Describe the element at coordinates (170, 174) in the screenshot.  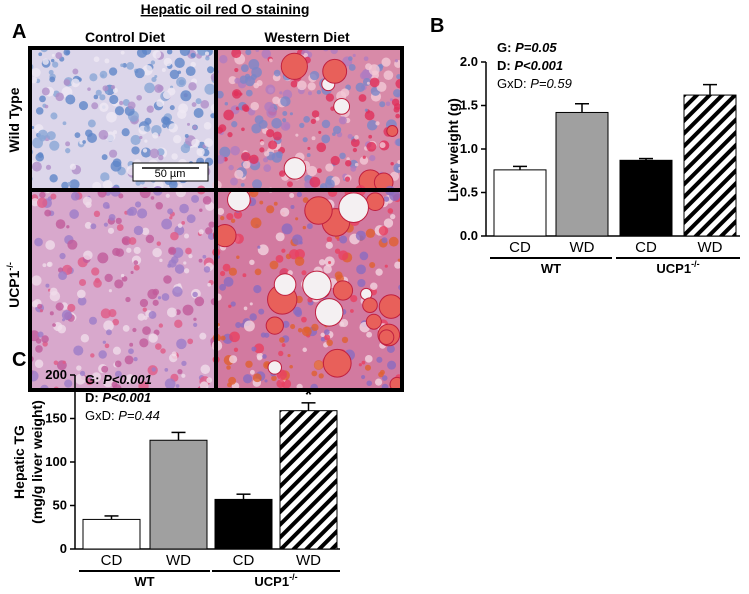
I see `scale-bar-label: 50 µm` at that location.